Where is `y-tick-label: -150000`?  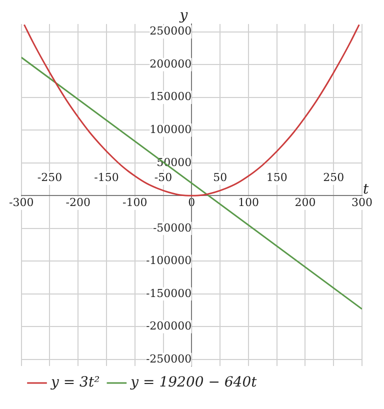 y-tick-label: -150000 is located at coordinates (169, 293).